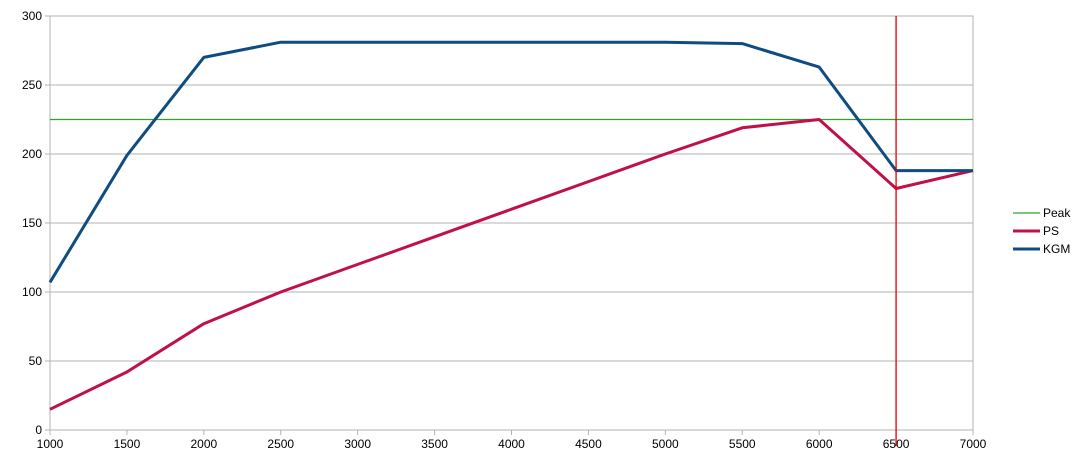 Image resolution: width=1082 pixels, height=462 pixels. Describe the element at coordinates (588, 444) in the screenshot. I see `x-tick-label: 4500` at that location.